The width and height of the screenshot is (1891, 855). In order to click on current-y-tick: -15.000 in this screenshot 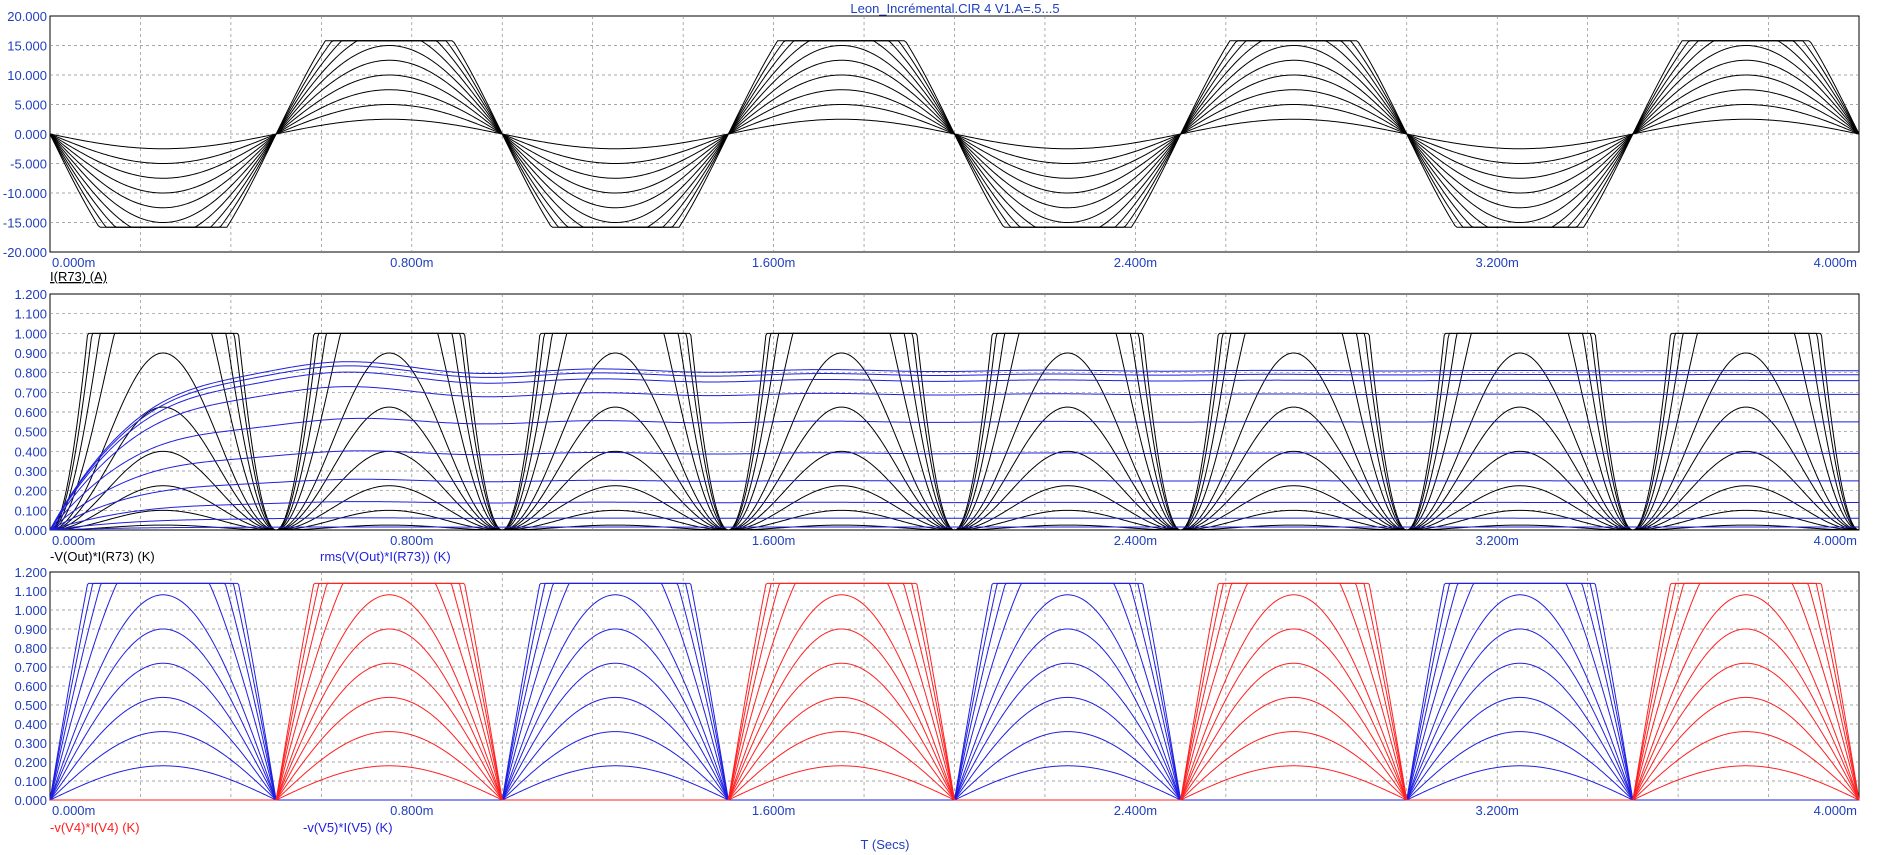, I will do `click(25, 223)`.